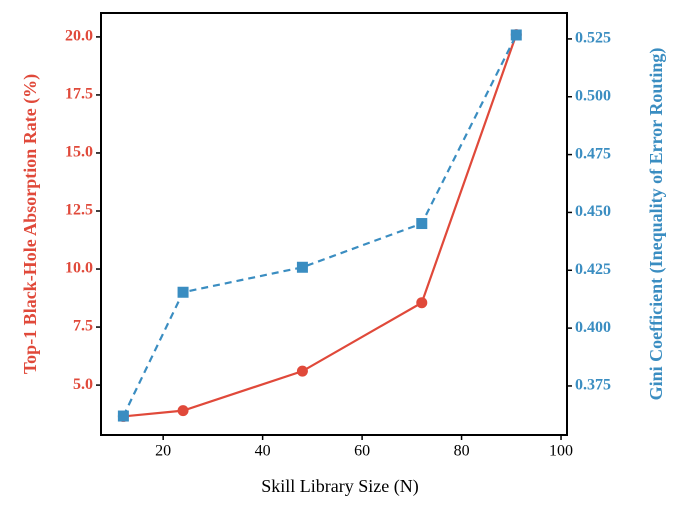  I want to click on y2-tick-label: 0.525, so click(593, 38).